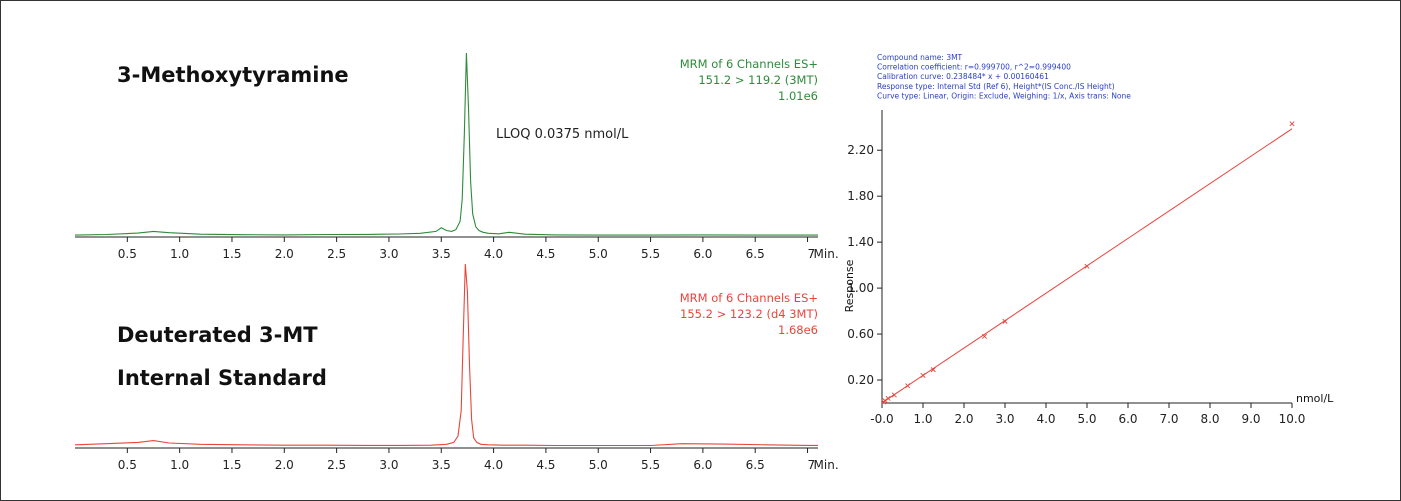 This screenshot has height=501, width=1401. What do you see at coordinates (860, 334) in the screenshot?
I see `y-tick-label: 0.60` at bounding box center [860, 334].